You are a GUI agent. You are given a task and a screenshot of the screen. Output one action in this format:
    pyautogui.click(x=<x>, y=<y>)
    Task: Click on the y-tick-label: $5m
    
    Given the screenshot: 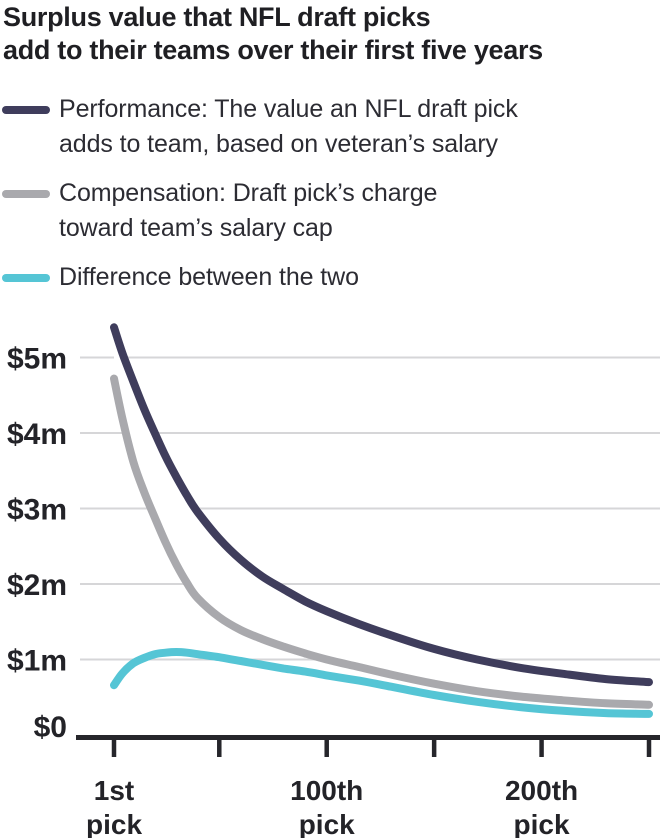 What is the action you would take?
    pyautogui.click(x=37, y=359)
    